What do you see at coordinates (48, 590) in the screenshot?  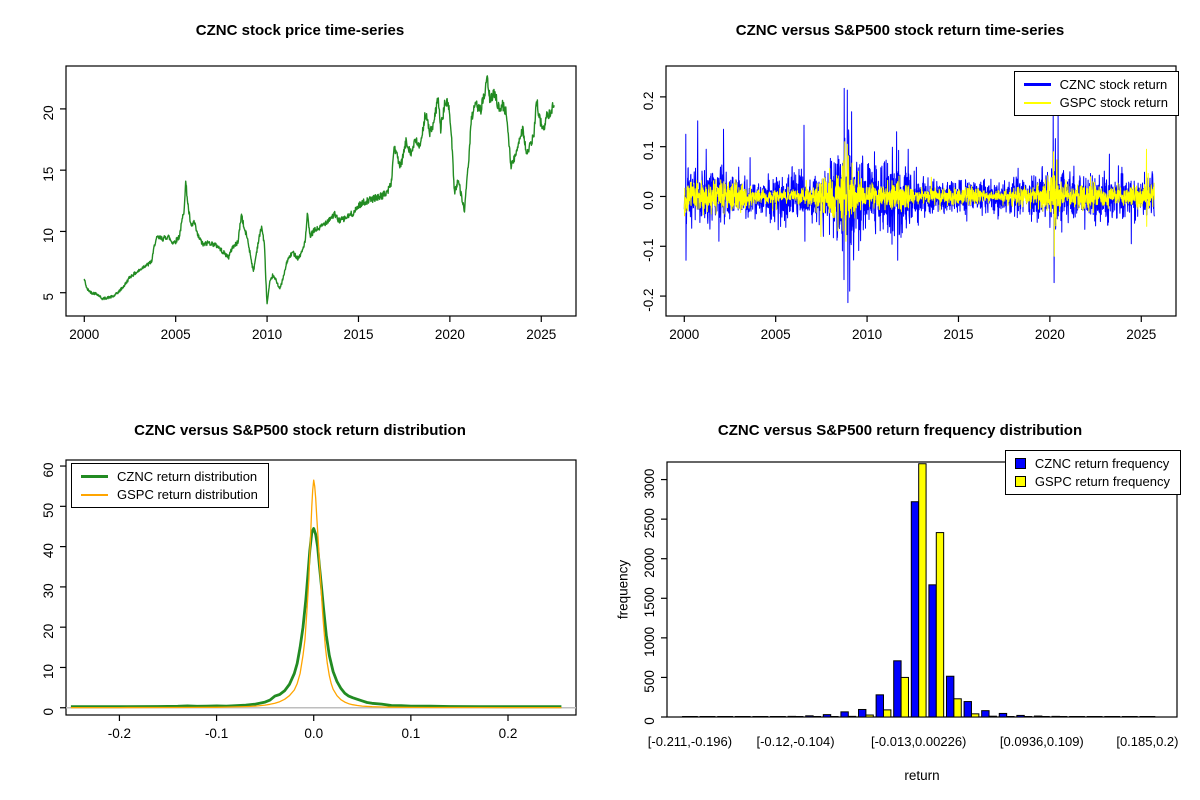 I see `svg-text: 30` at bounding box center [48, 590].